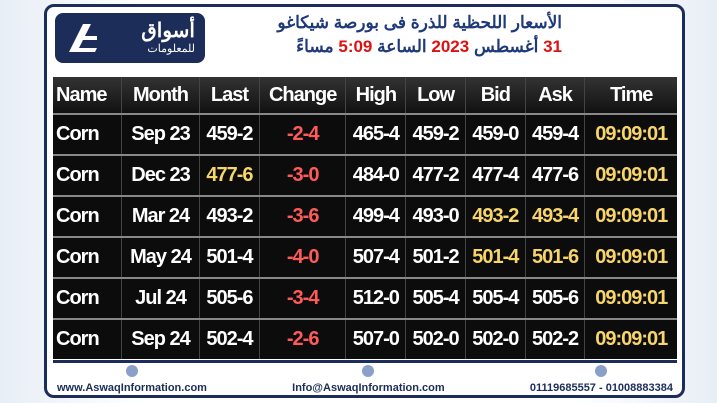 The width and height of the screenshot is (717, 403). What do you see at coordinates (630, 95) in the screenshot?
I see `column-header: Time` at bounding box center [630, 95].